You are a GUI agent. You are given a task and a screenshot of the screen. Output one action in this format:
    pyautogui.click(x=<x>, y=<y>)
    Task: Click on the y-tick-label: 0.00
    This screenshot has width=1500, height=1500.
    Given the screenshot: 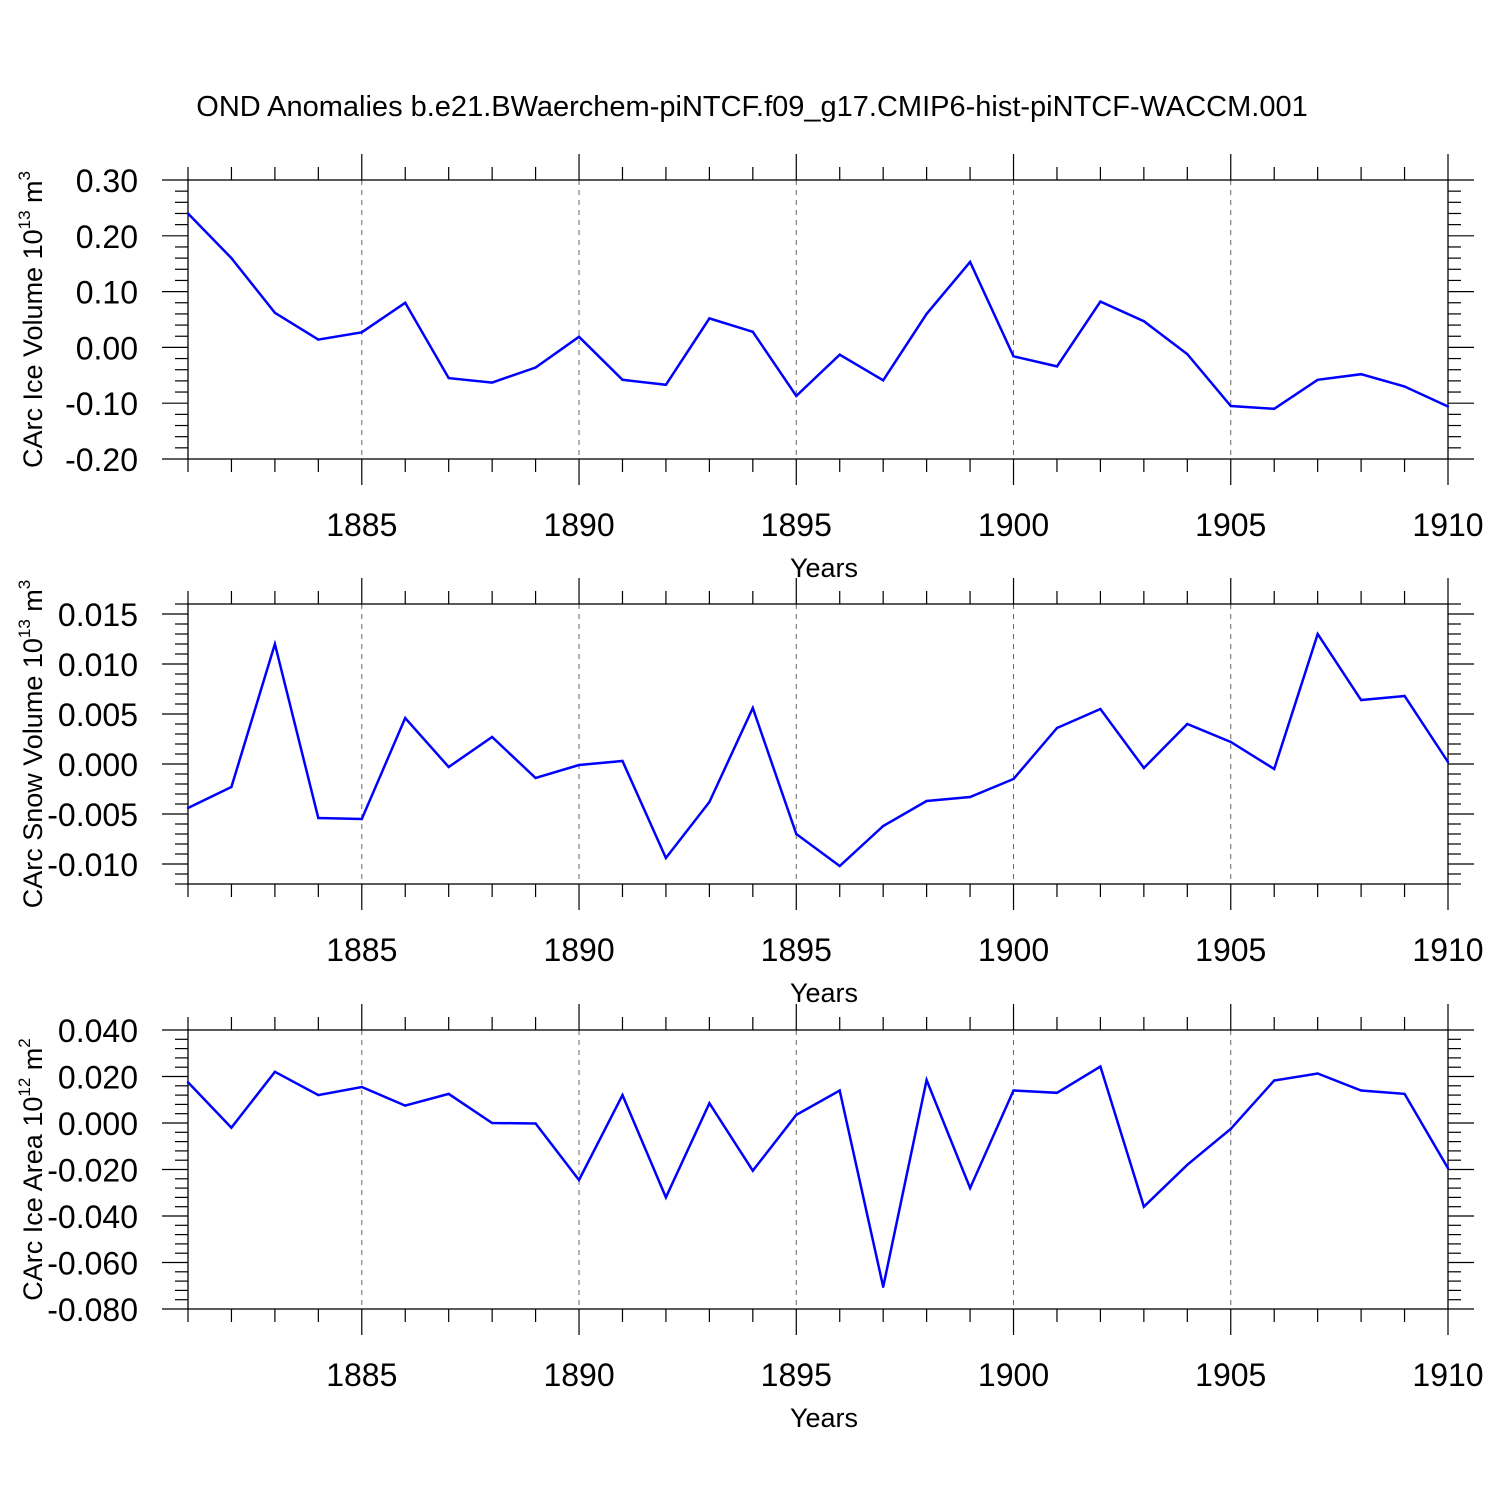 What is the action you would take?
    pyautogui.click(x=107, y=348)
    